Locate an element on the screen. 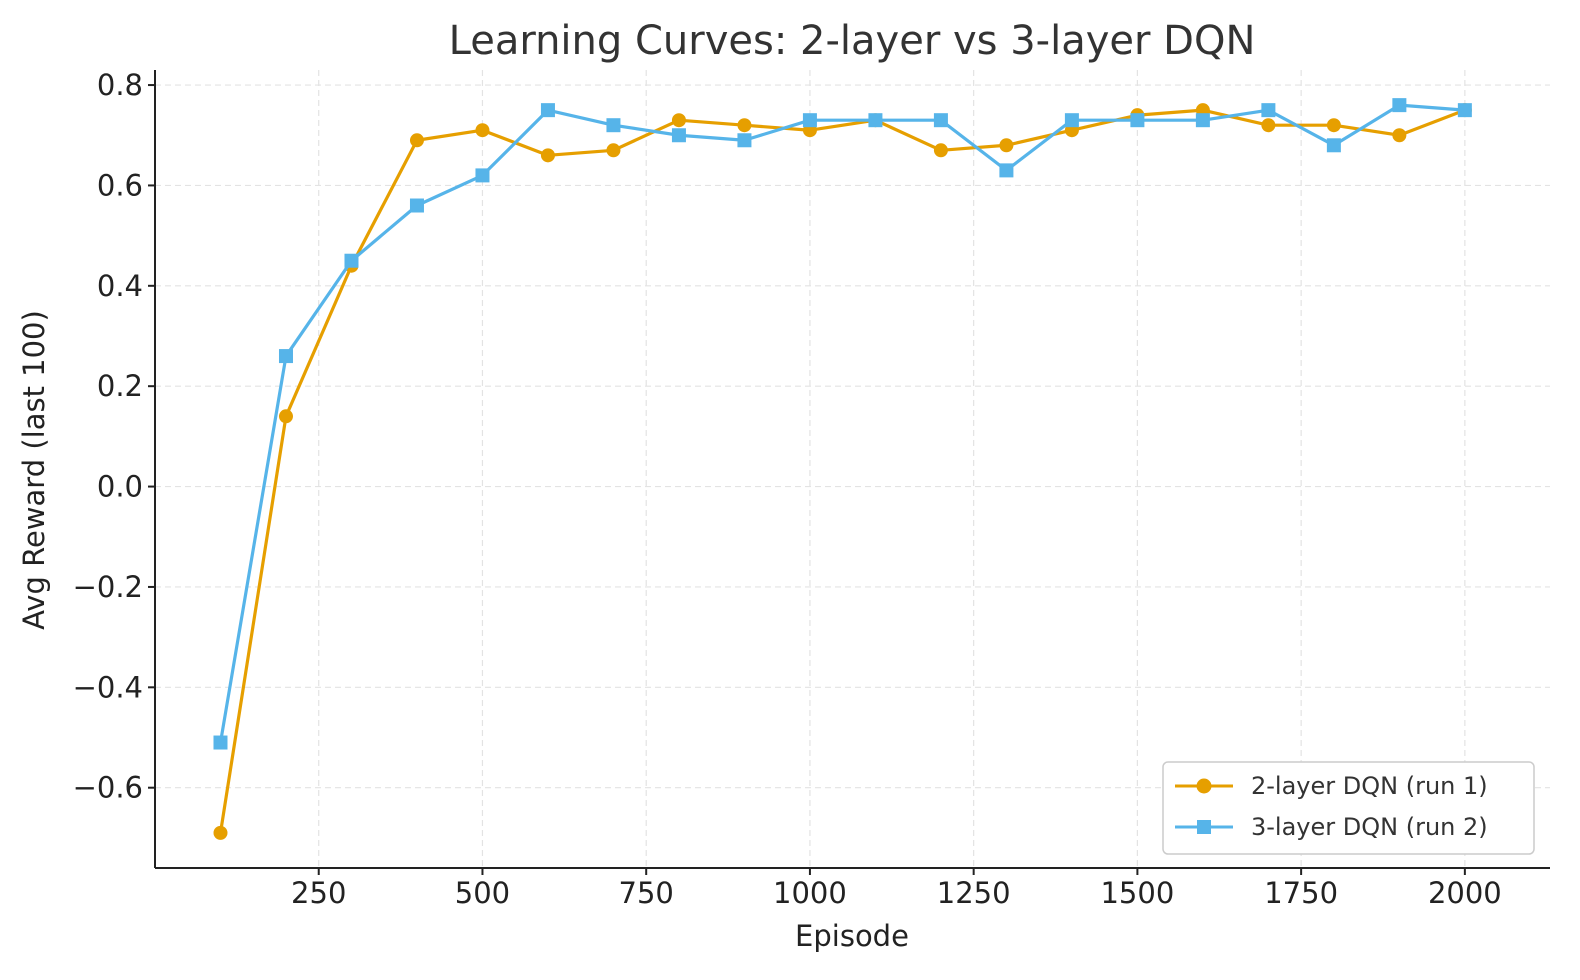 Image resolution: width=1580 pixels, height=980 pixels. x-tick-label: 750 is located at coordinates (646, 893).